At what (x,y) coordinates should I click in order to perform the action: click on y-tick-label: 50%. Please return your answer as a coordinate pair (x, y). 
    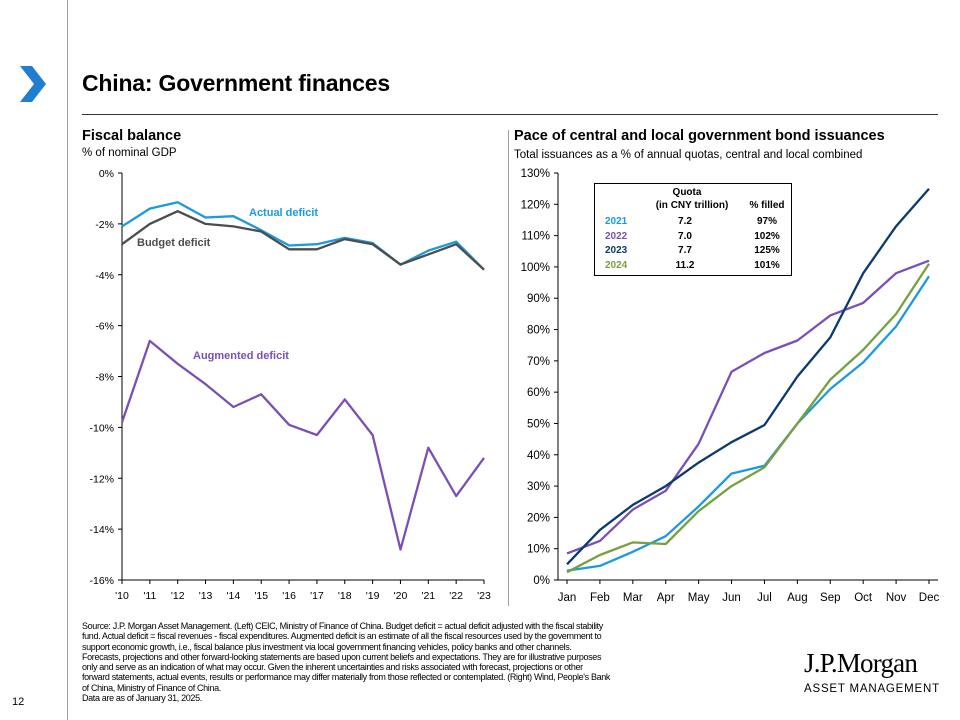
    Looking at the image, I should click on (538, 424).